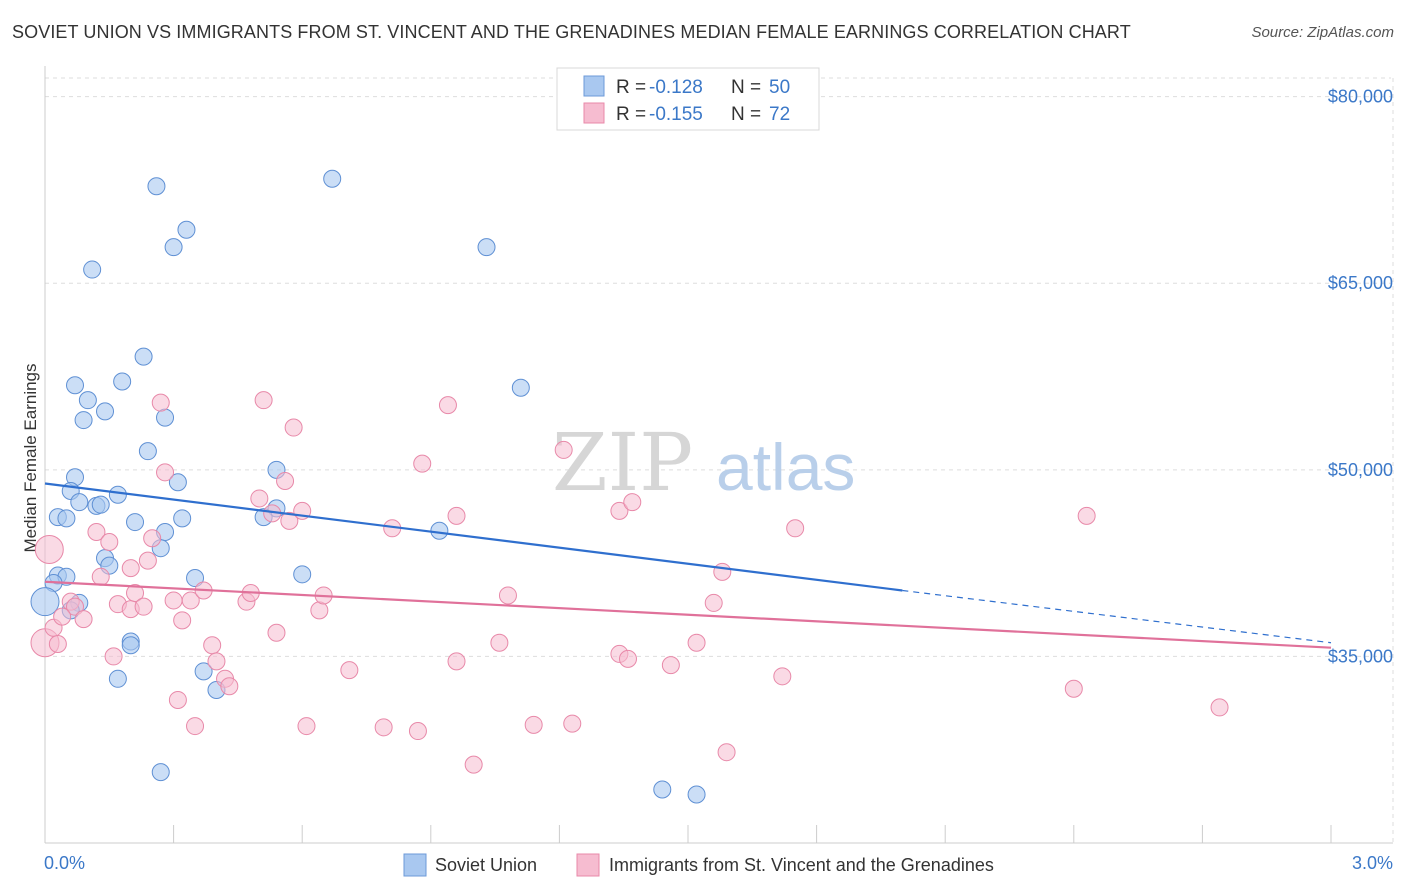 This screenshot has height=892, width=1406. Describe the element at coordinates (622, 462) in the screenshot. I see `watermark-zip: ZIP` at that location.